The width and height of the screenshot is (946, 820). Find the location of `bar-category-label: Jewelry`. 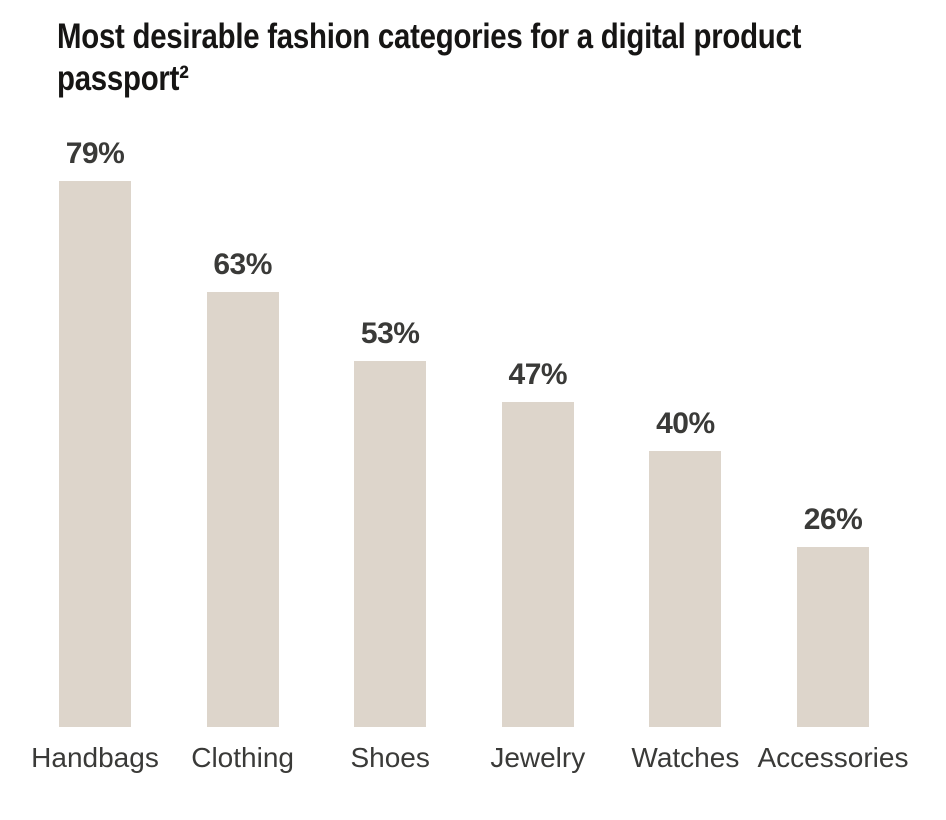

bar-category-label: Jewelry is located at coordinates (538, 757).